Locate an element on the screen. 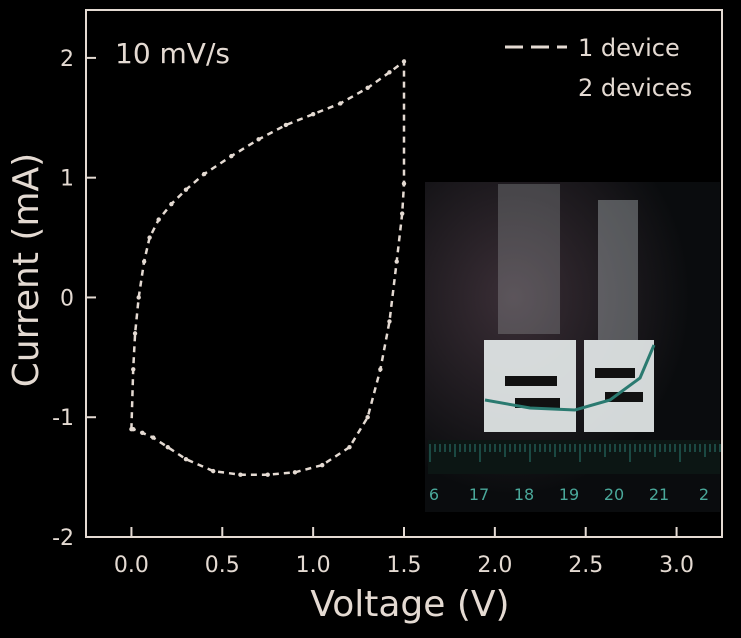  inset-electrode-upper-right is located at coordinates (618, 270).